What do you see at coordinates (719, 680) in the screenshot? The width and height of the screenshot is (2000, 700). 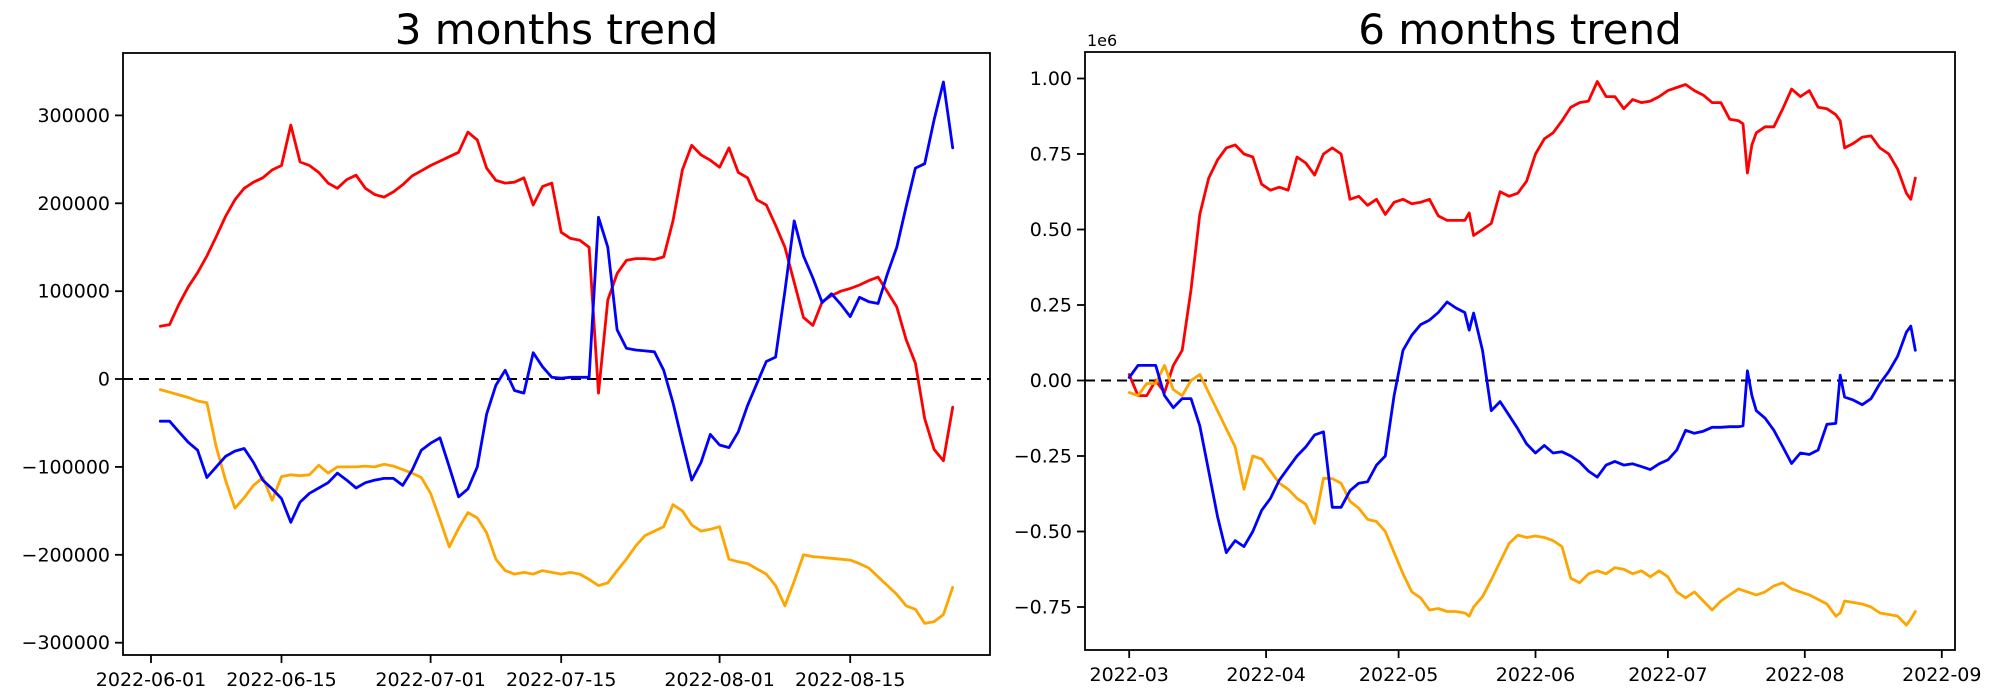 I see `x-tick-label: 2022-08-01` at bounding box center [719, 680].